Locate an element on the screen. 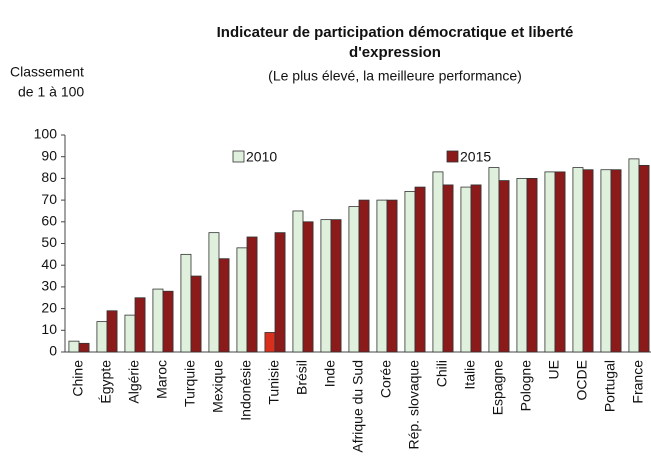 This screenshot has height=474, width=651. y-tick-label: 90 is located at coordinates (49, 155).